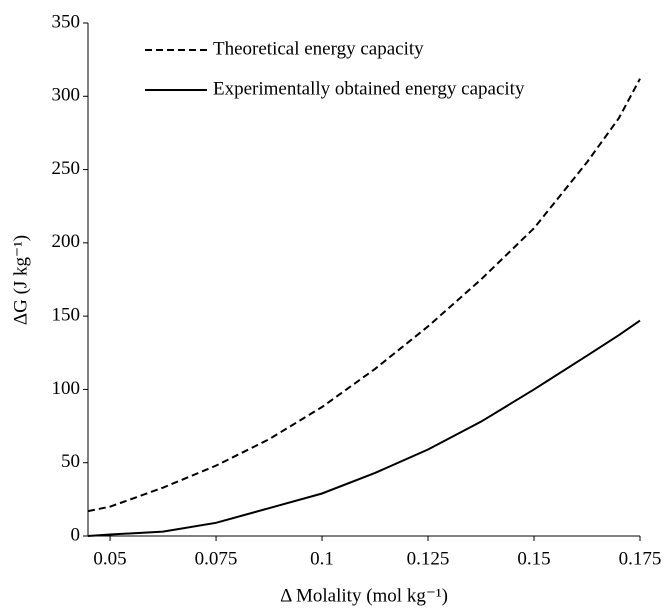  What do you see at coordinates (66, 388) in the screenshot?
I see `y-tick-label: 100` at bounding box center [66, 388].